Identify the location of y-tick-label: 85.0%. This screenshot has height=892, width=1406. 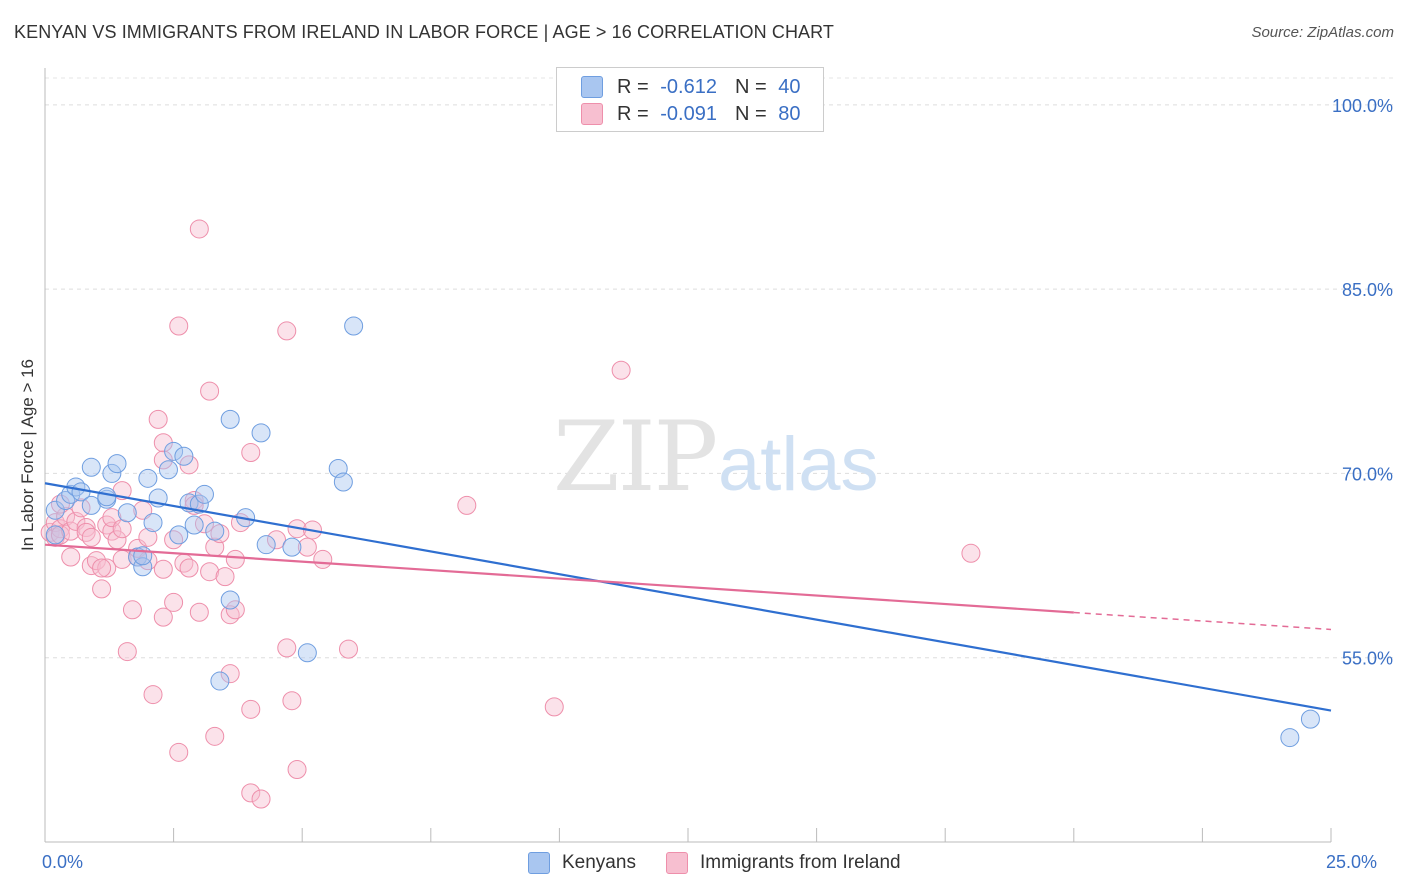
(1367, 290).